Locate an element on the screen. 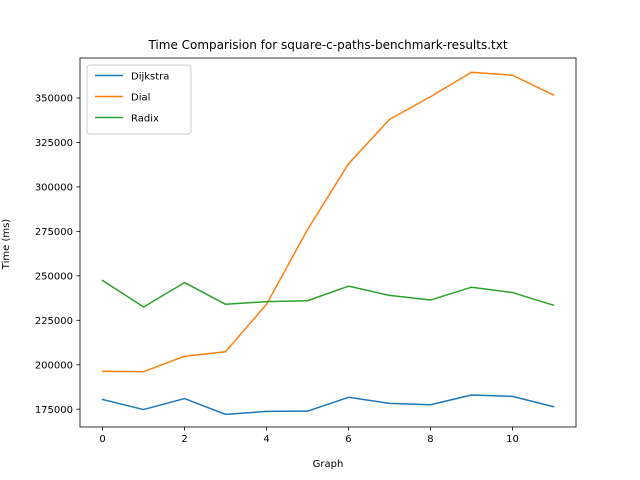 This screenshot has width=640, height=480. x-tick-label: 4 is located at coordinates (266, 439).